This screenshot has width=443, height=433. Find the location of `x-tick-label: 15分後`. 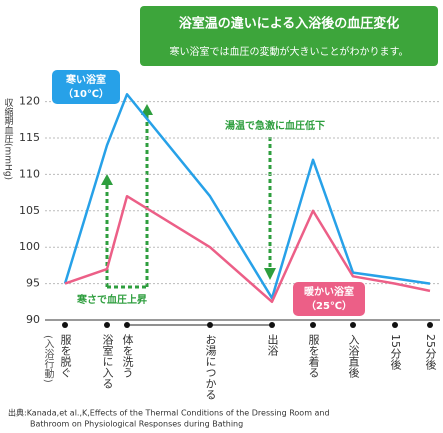

x-tick-label: 15分後 is located at coordinates (395, 352).